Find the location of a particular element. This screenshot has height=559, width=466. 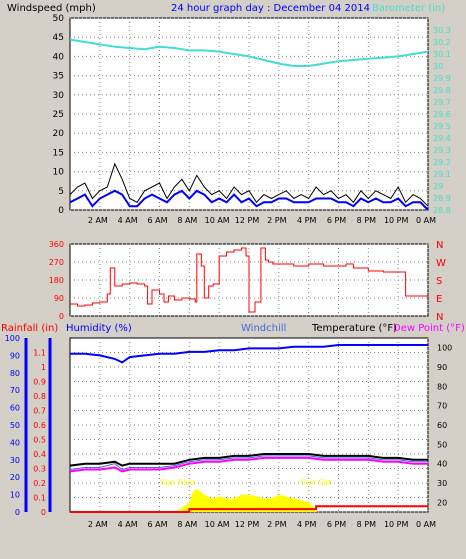

rainfall-axis-label: Rainfall (in) is located at coordinates (29, 328).